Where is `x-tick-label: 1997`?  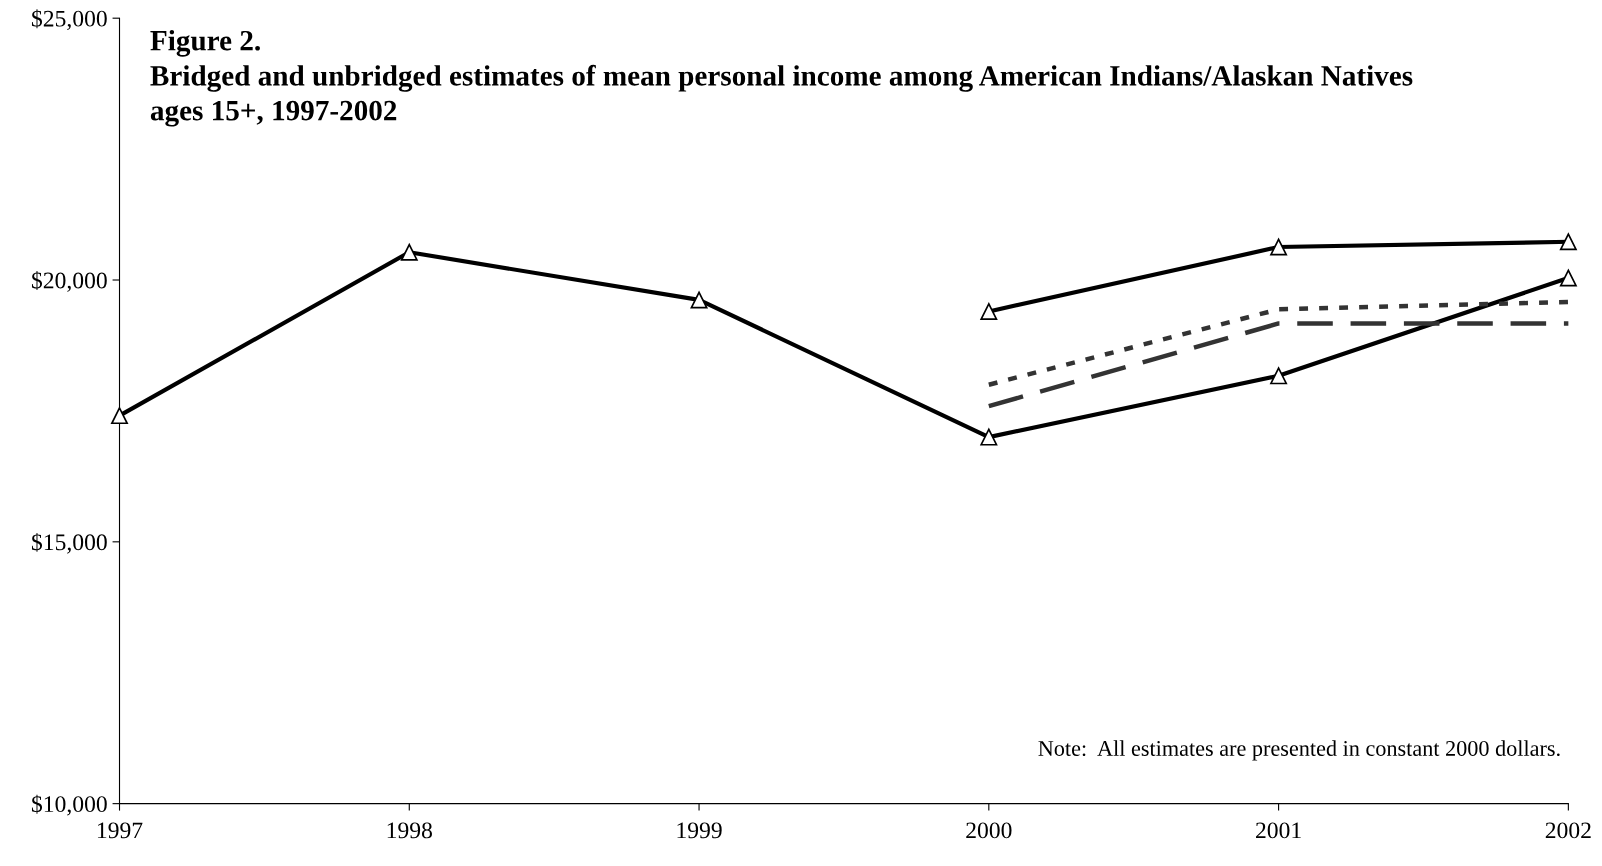 x-tick-label: 1997 is located at coordinates (120, 830).